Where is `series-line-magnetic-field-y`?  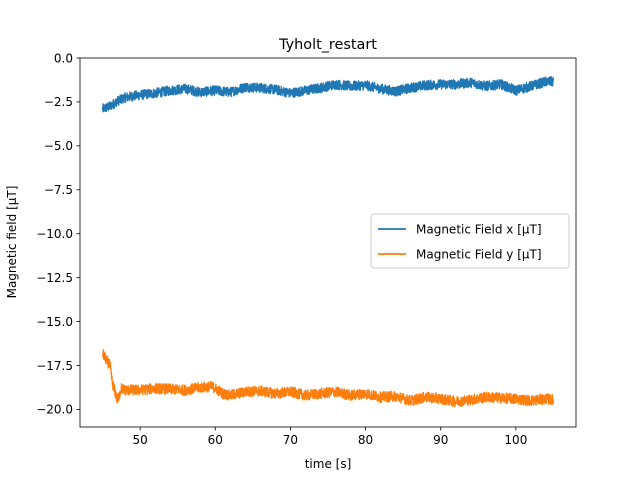
series-line-magnetic-field-y is located at coordinates (328, 378).